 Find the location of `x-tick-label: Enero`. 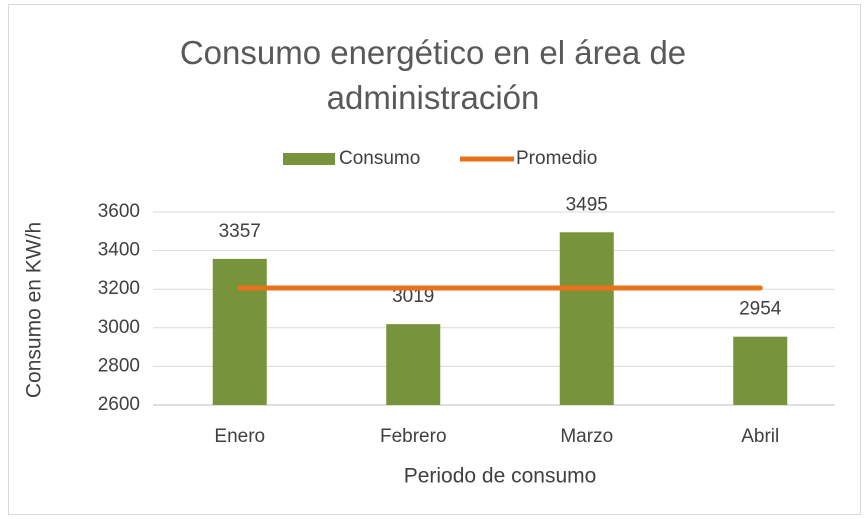

x-tick-label: Enero is located at coordinates (239, 436).